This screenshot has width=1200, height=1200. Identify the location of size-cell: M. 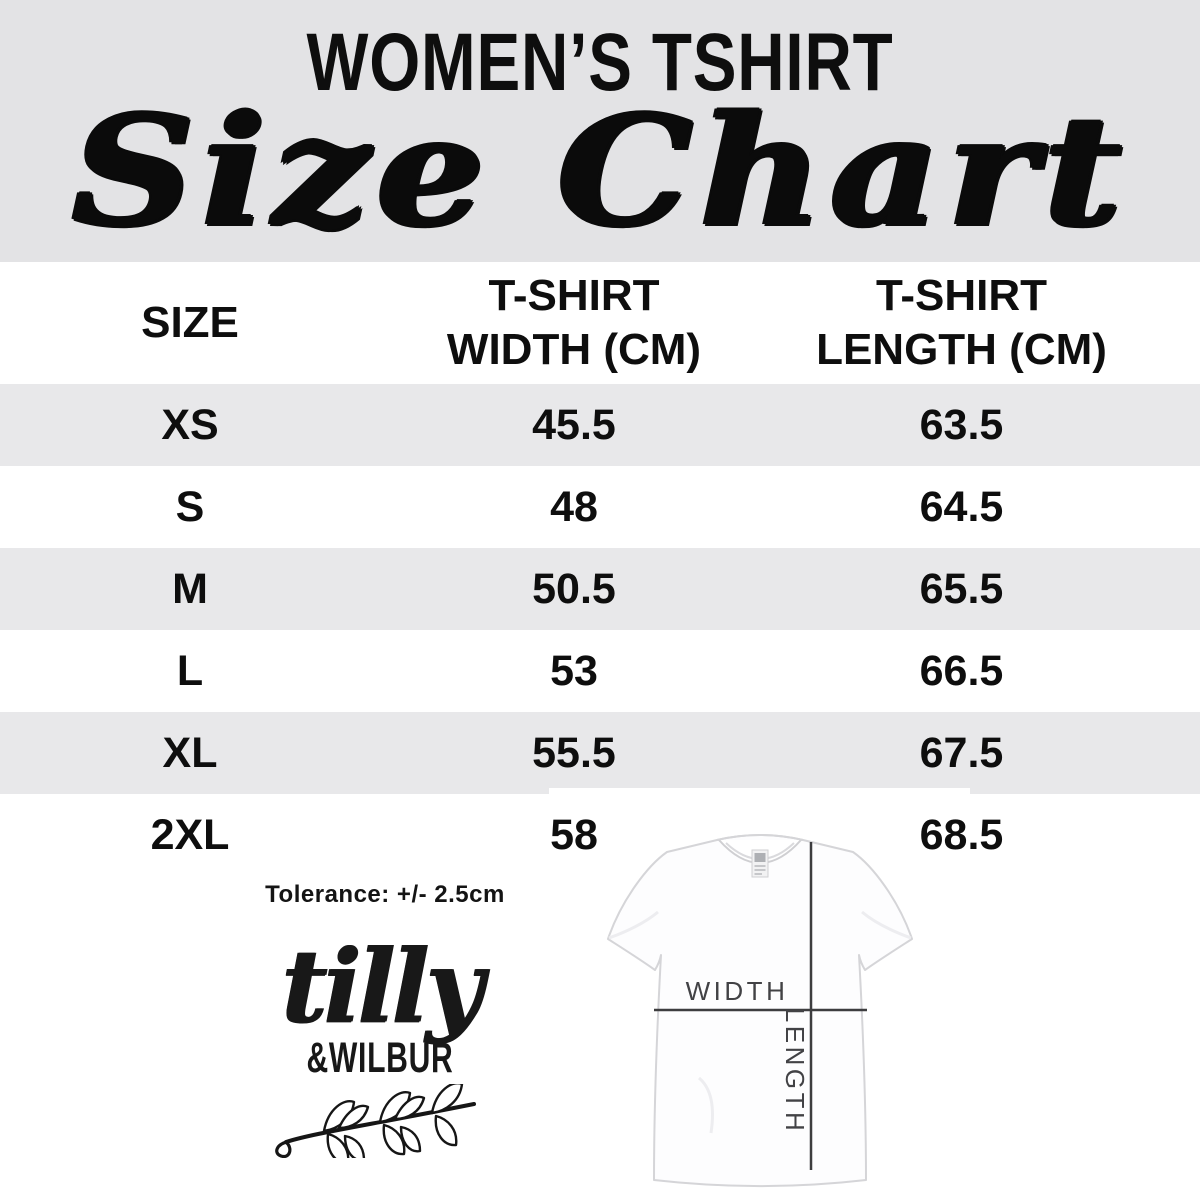
(190, 588).